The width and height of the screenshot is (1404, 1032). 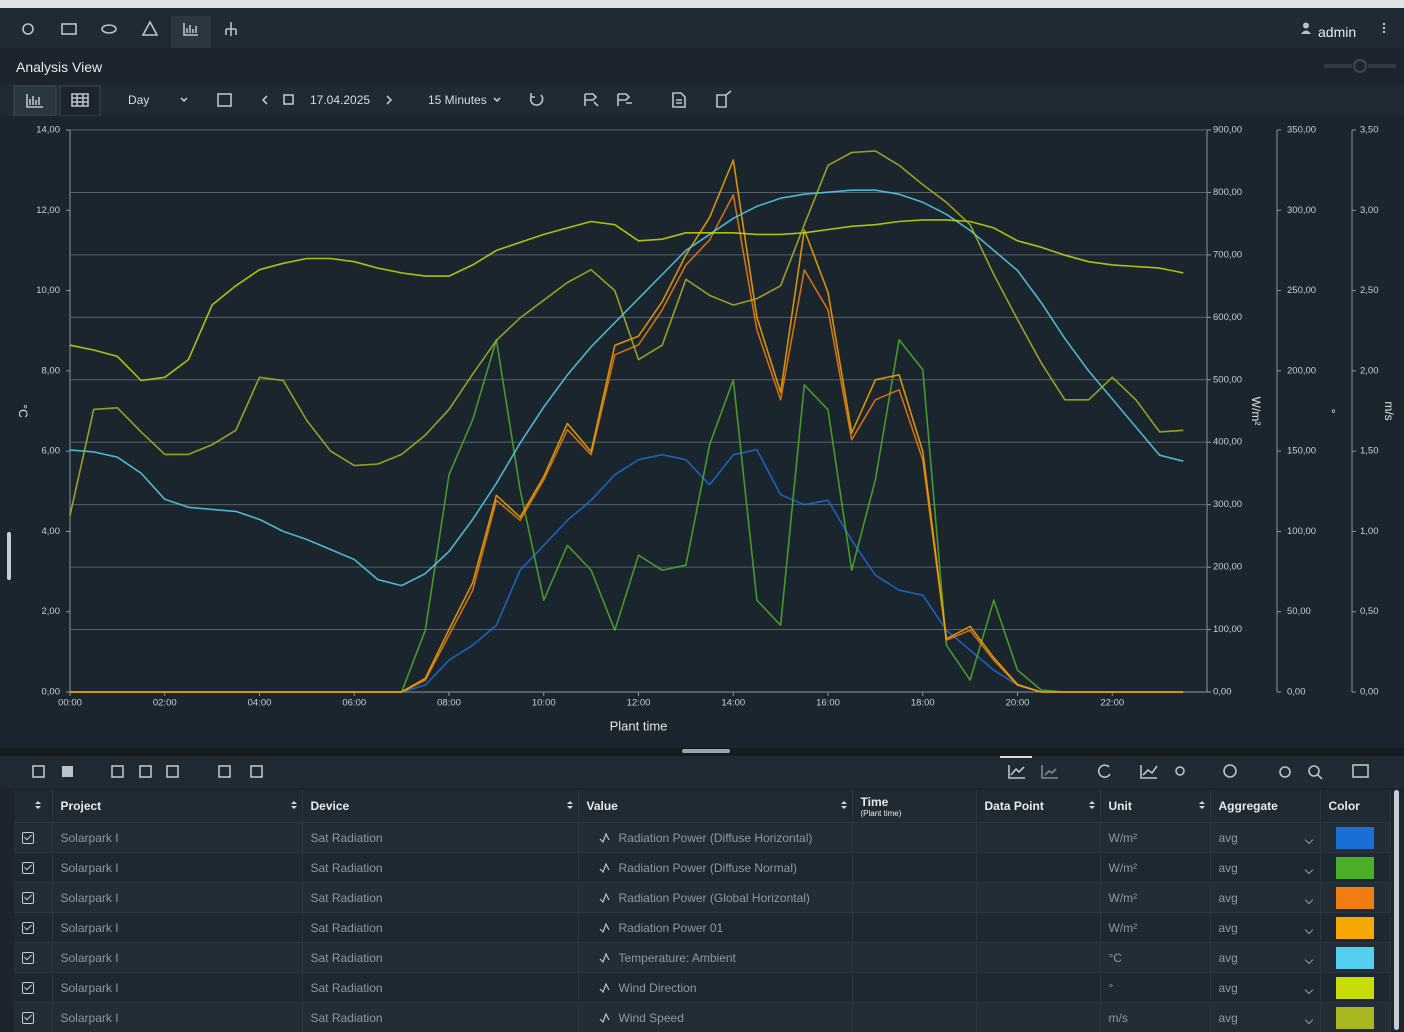 What do you see at coordinates (1230, 771) in the screenshot?
I see `zoom-reset-icon` at bounding box center [1230, 771].